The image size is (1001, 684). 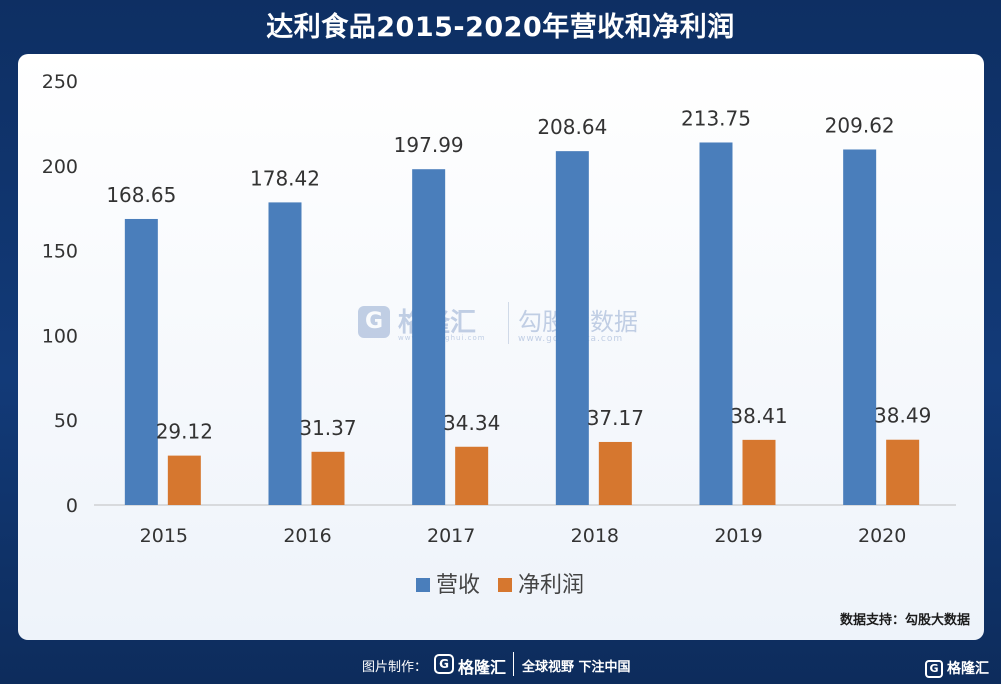 I want to click on profit-data-label: 38.49, so click(x=902, y=416).